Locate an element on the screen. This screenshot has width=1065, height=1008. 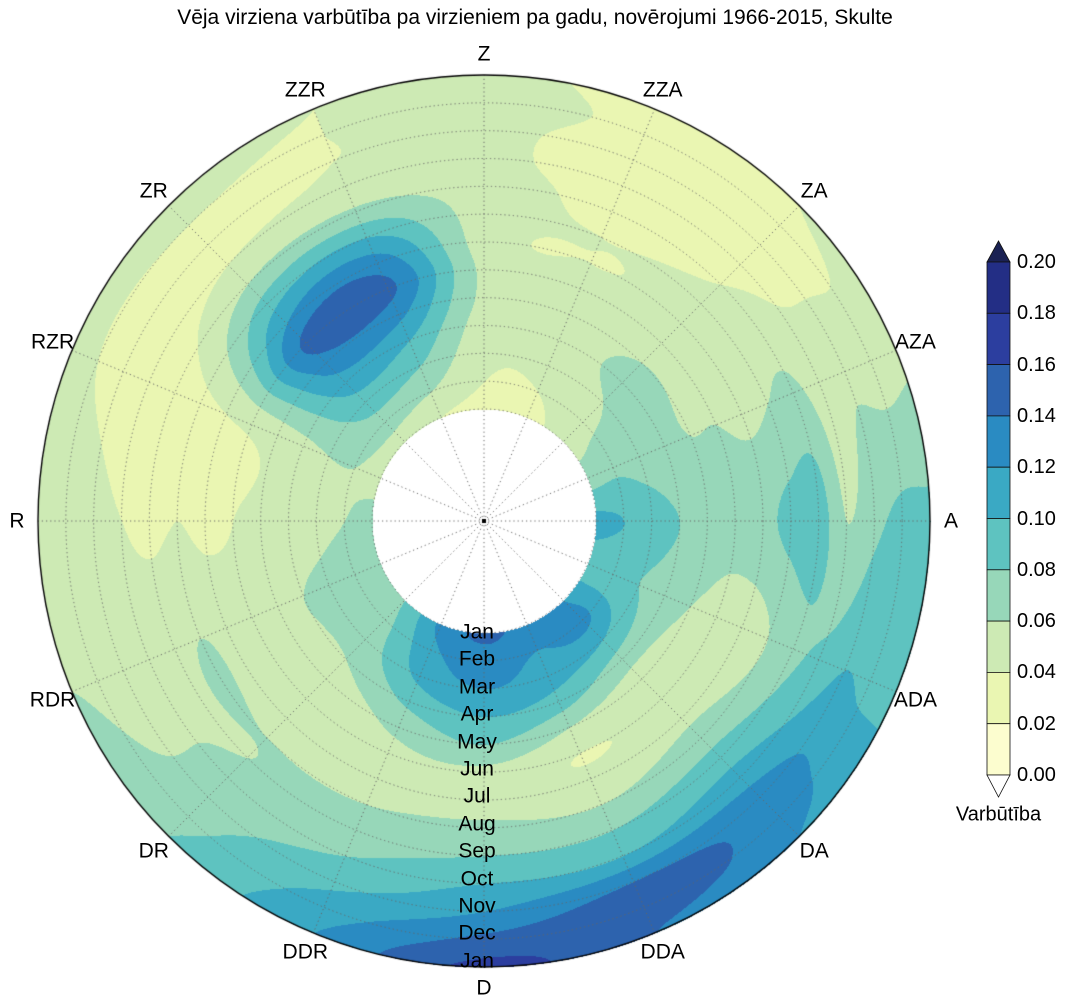
month-label-7: Aug is located at coordinates (477, 824).